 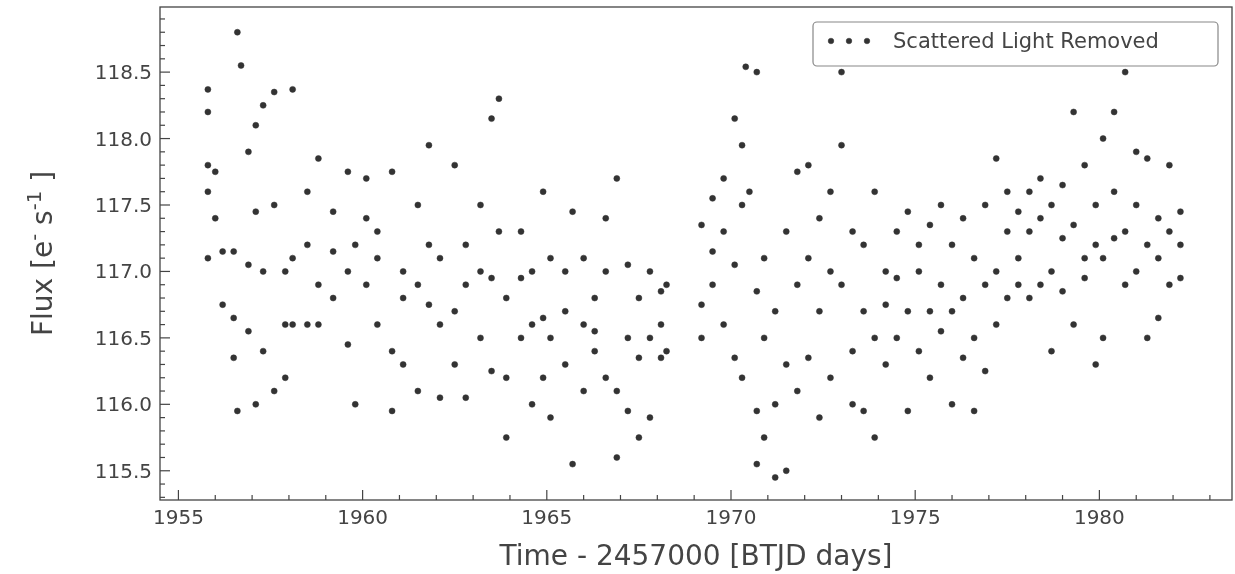 I want to click on x-tick-label: 1975, so click(x=915, y=517).